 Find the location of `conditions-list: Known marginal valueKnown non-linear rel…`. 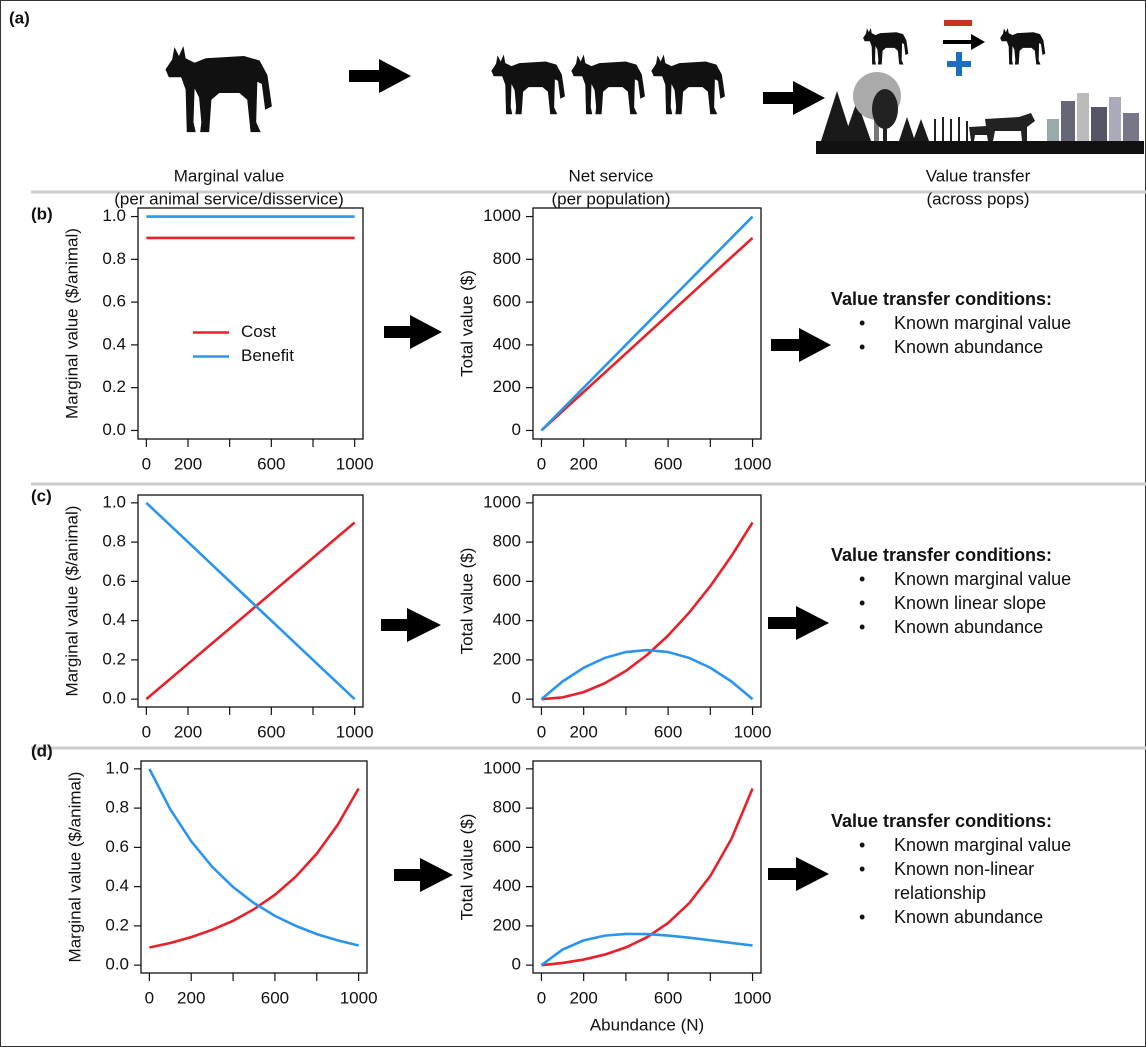

conditions-list: Known marginal valueKnown non-linear rel… is located at coordinates (981, 881).